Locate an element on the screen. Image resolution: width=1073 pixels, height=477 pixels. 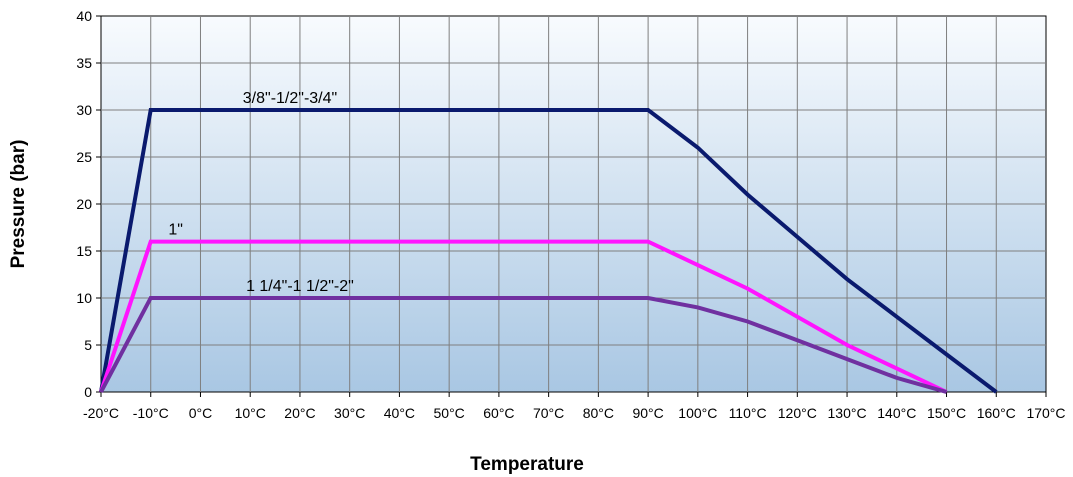
y-tick-label: 40 is located at coordinates (84, 16).